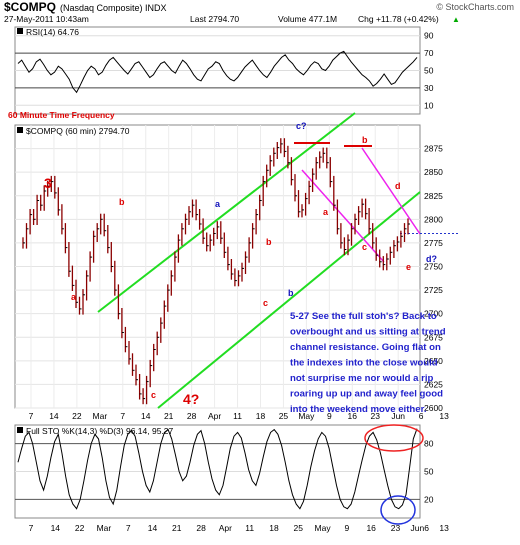 This screenshot has height=545, width=520. Describe the element at coordinates (218, 204) in the screenshot. I see `wave-label-a2: a` at that location.